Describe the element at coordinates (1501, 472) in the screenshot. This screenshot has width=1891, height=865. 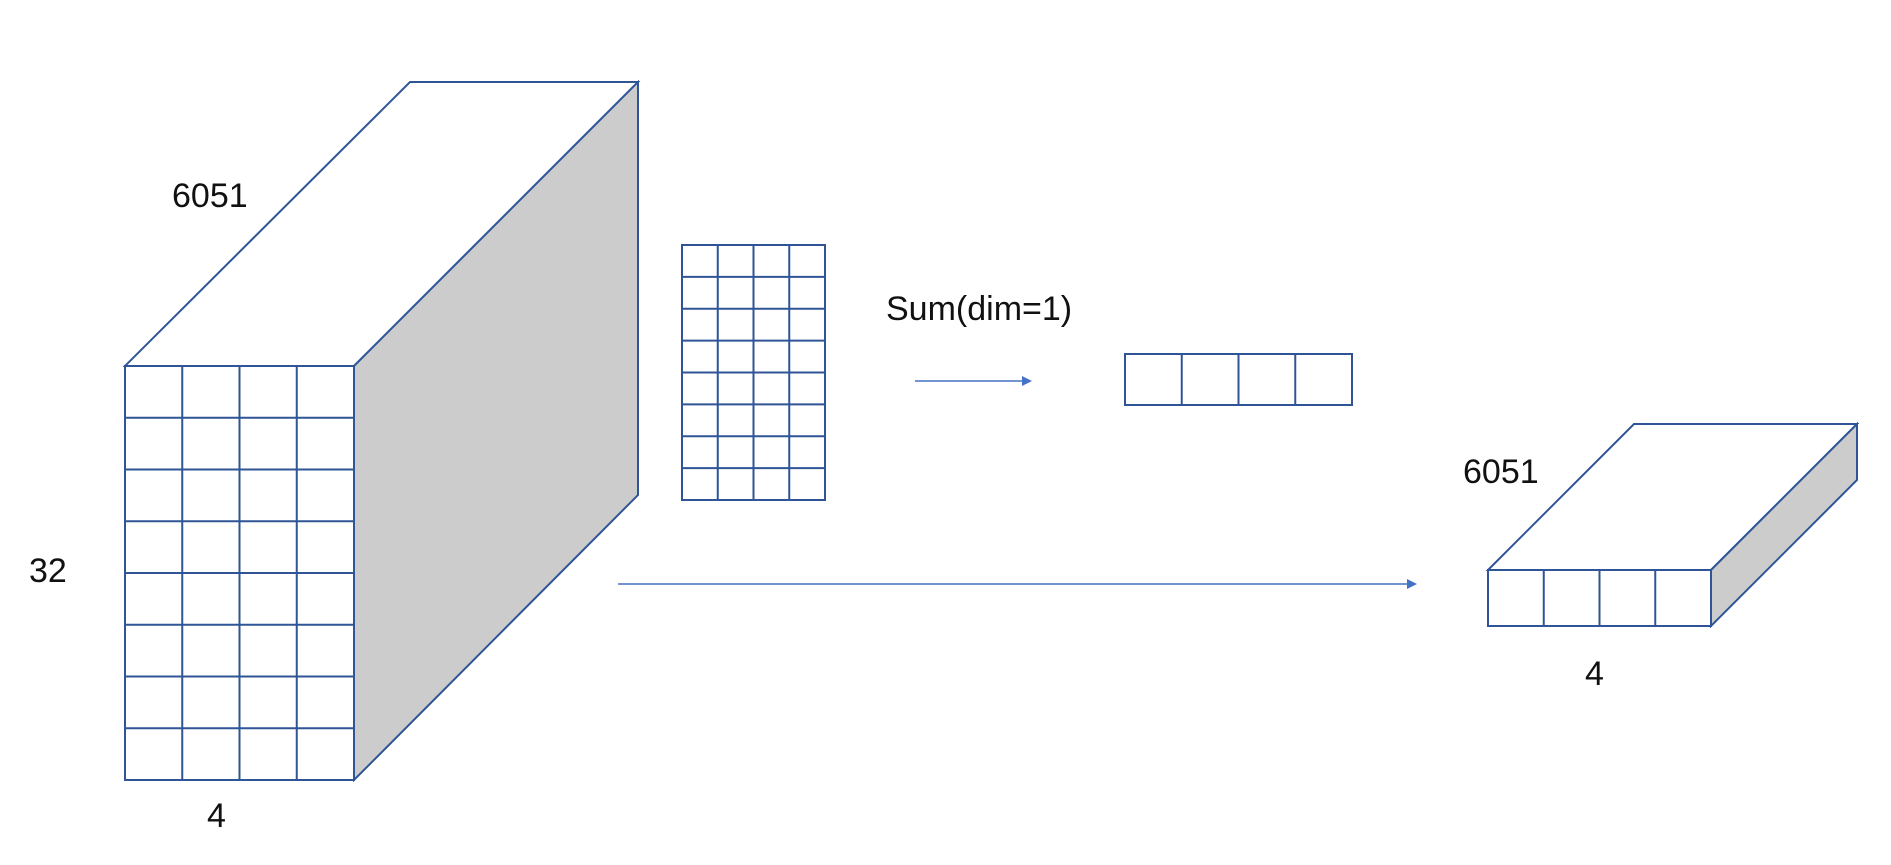
I see `output-depth-label: 6051` at that location.